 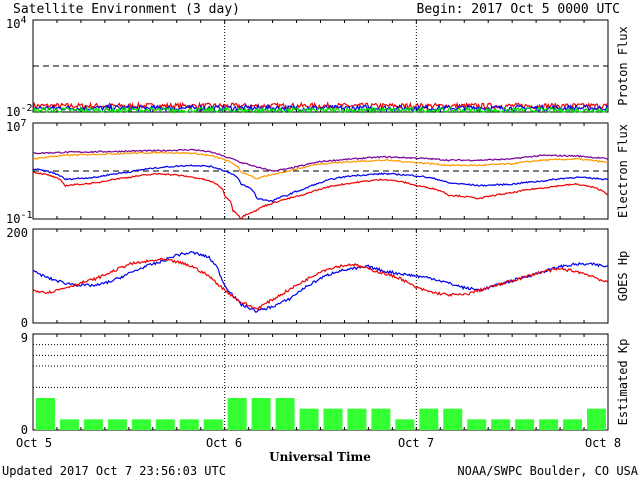 What do you see at coordinates (16, 126) in the screenshot?
I see `y-tick-label: 107` at bounding box center [16, 126].